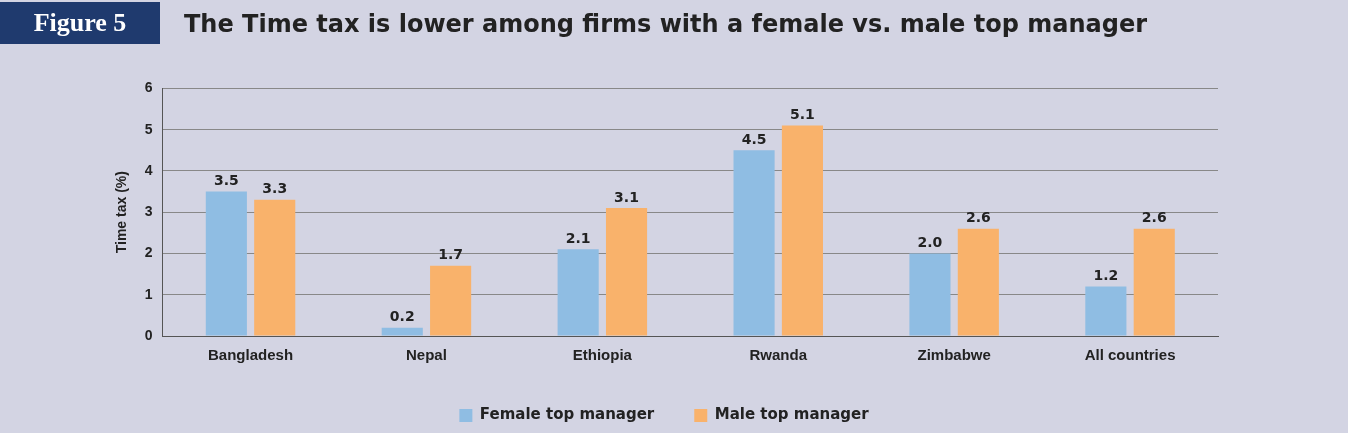  I want to click on y-axis-title: Time tax (%), so click(121, 212).